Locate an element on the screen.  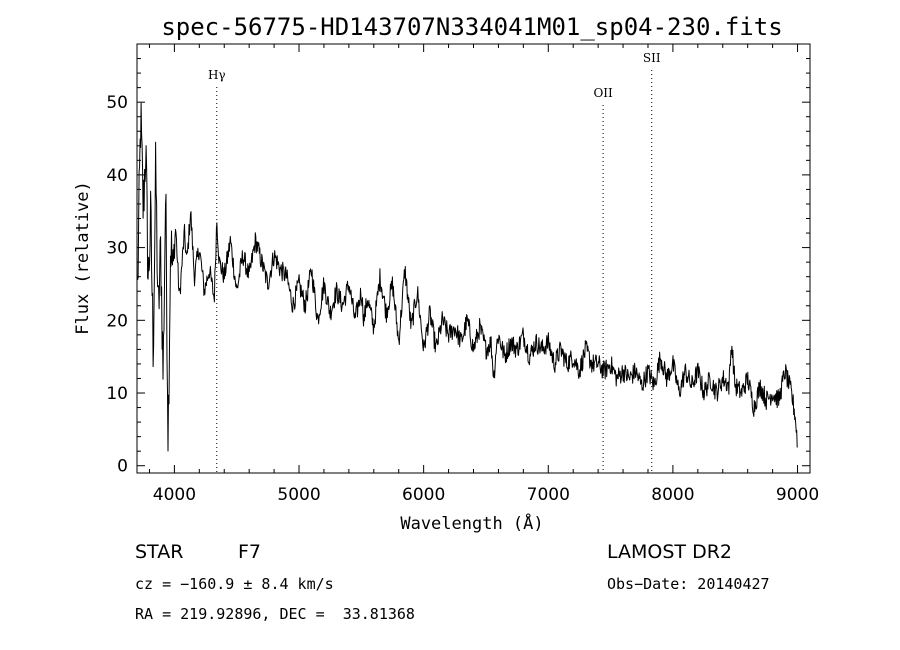
x-tick-label: 9000 is located at coordinates (797, 495).